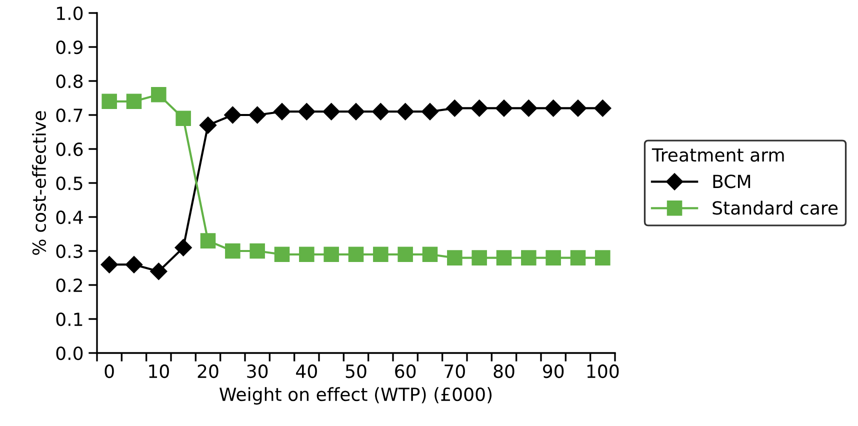 The width and height of the screenshot is (858, 426). What do you see at coordinates (70, 13) in the screenshot?
I see `y-tick-label: 1.0` at bounding box center [70, 13].